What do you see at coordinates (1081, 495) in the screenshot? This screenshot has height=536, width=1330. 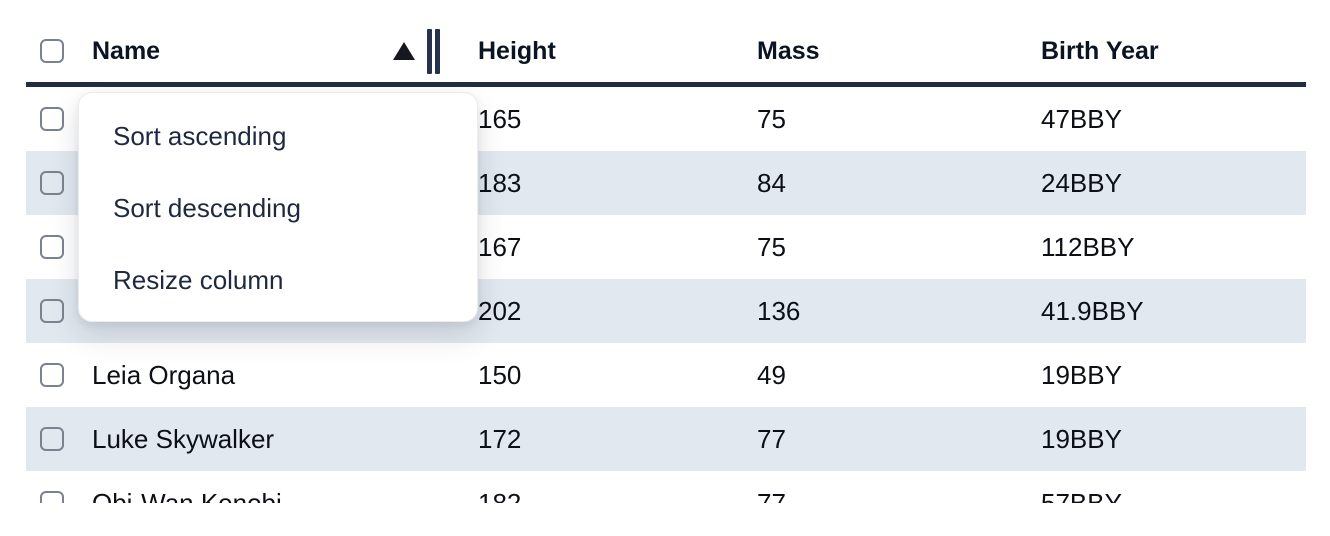 I see `cell-birth-year: 57BBY` at bounding box center [1081, 495].